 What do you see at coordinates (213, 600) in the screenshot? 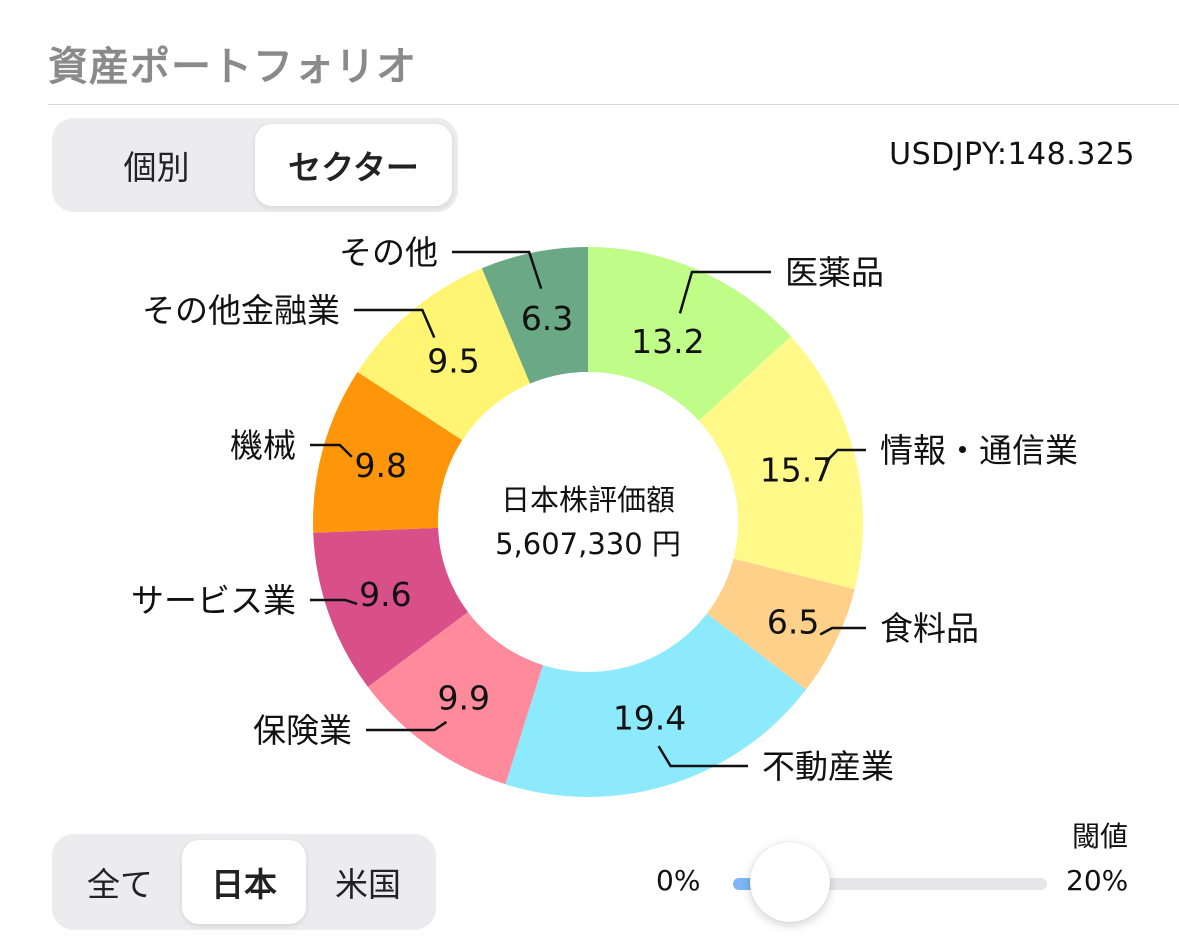
I see `slice-category-label: サービス業` at bounding box center [213, 600].